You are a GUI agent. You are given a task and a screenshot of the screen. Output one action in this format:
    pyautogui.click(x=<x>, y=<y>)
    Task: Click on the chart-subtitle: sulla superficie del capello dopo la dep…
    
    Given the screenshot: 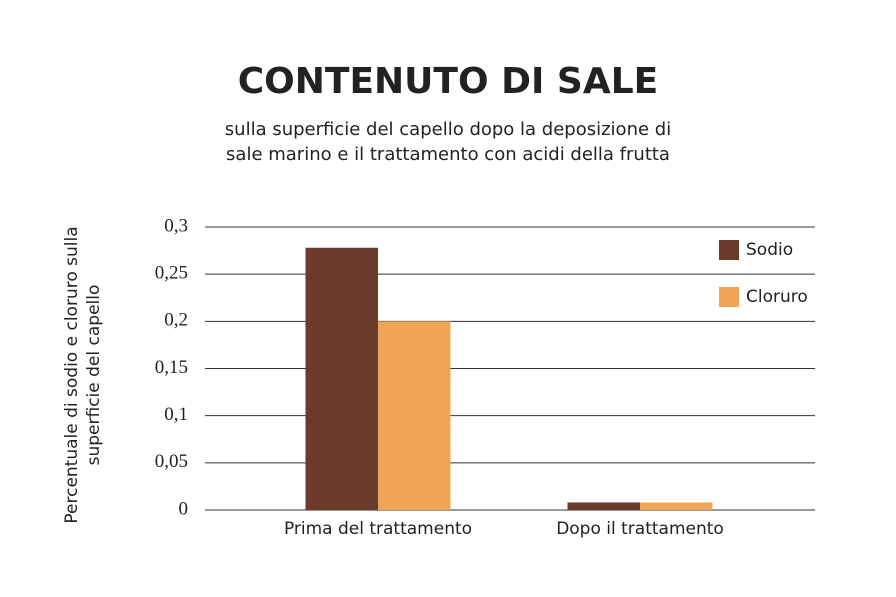 What is the action you would take?
    pyautogui.click(x=448, y=129)
    